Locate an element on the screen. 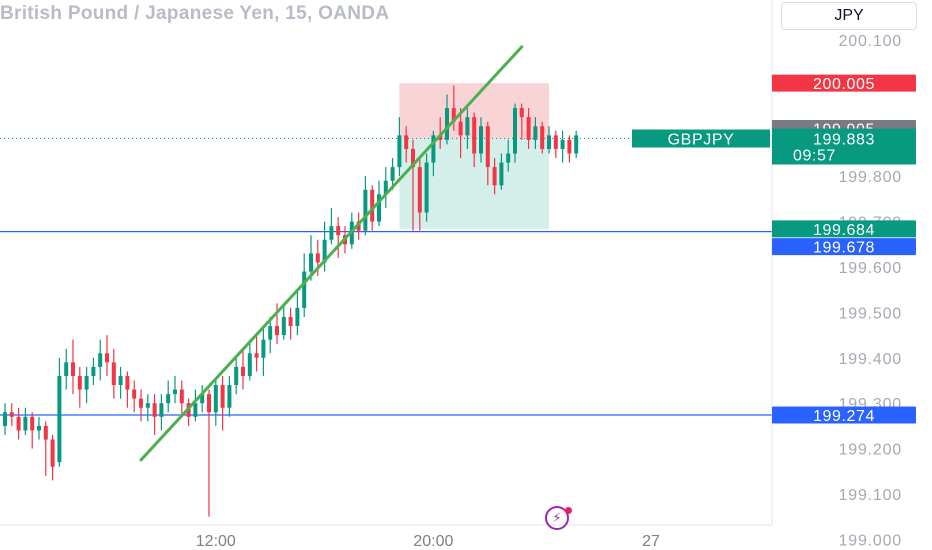 This screenshot has height=550, width=932. current-price-tag-bg is located at coordinates (844, 146).